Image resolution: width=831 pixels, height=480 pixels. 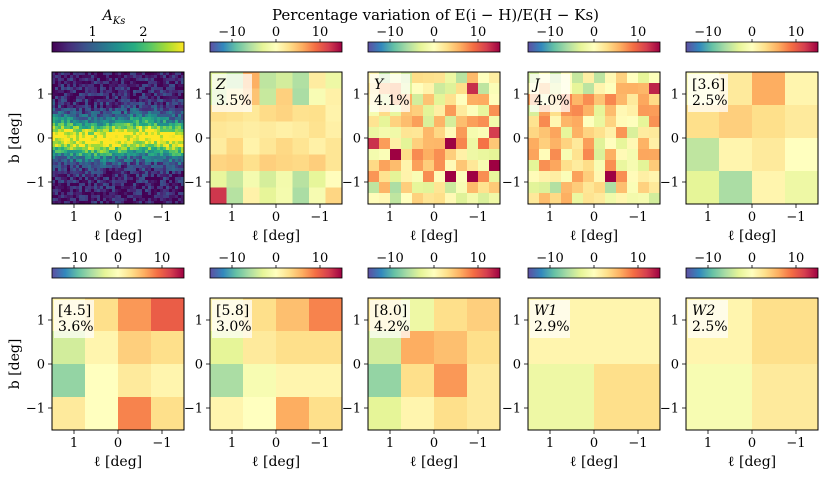 I want to click on colorbar-y, so click(x=434, y=47).